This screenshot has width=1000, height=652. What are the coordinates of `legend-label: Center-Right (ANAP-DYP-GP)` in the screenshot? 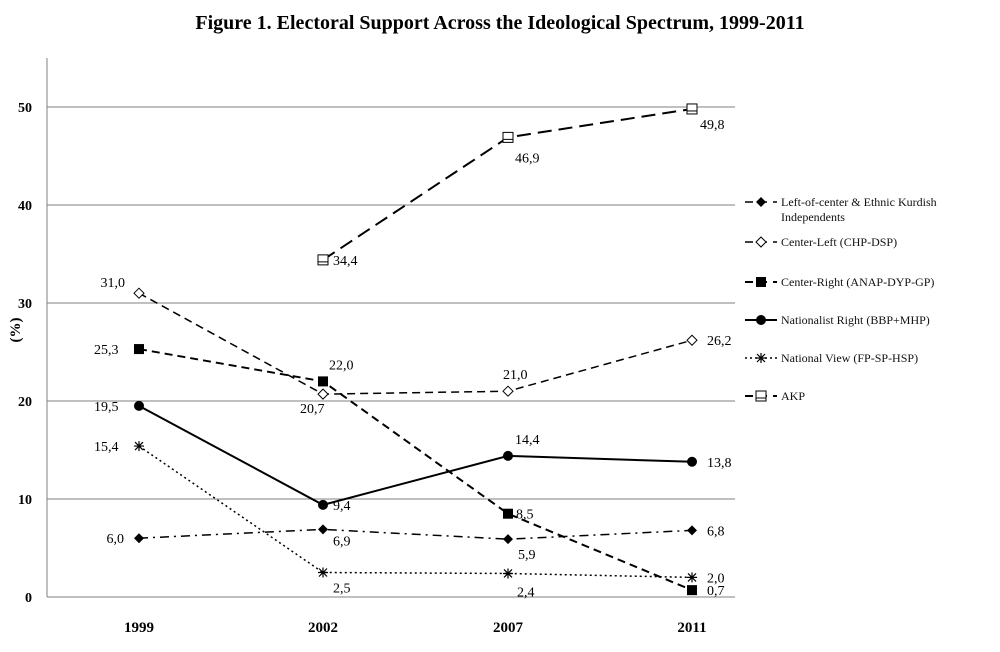 It's located at (858, 282).